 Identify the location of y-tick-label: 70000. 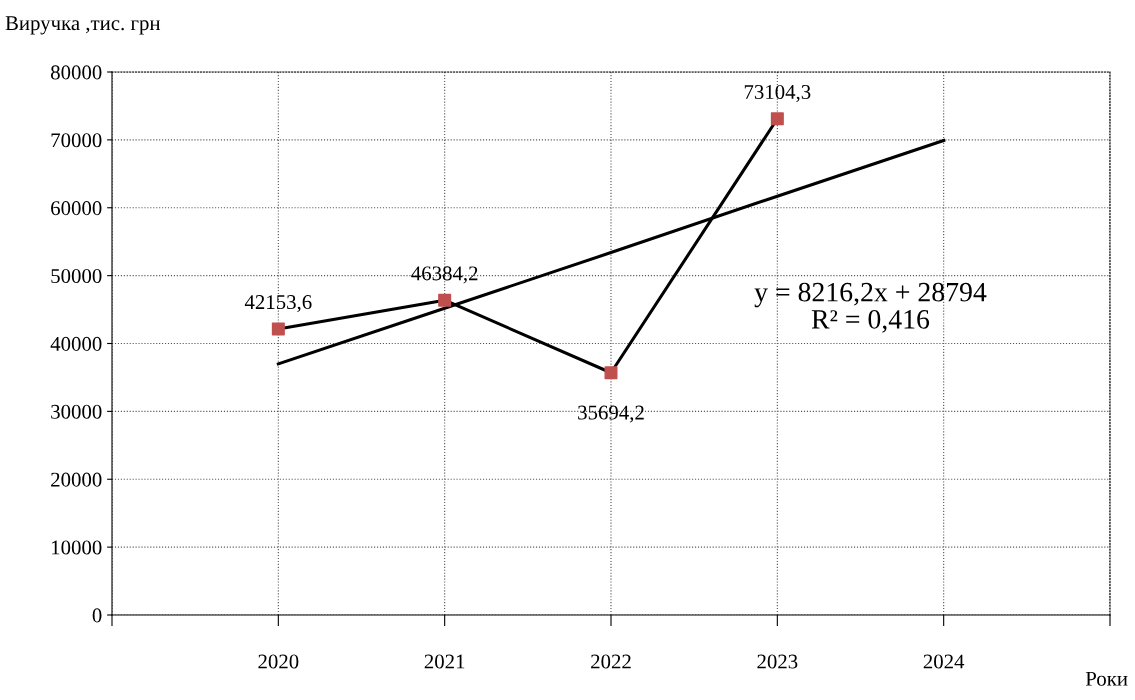
(76, 140).